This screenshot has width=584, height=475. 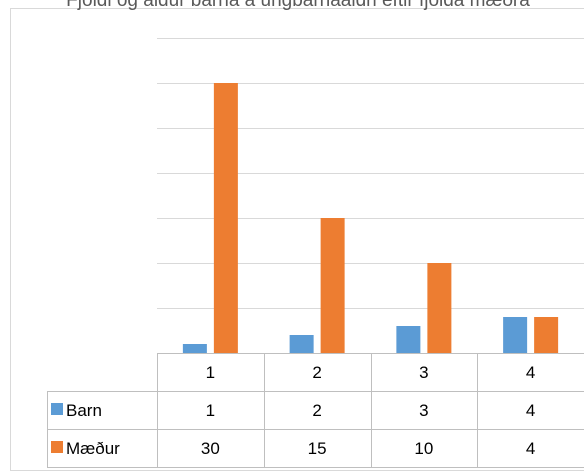 What do you see at coordinates (210, 372) in the screenshot?
I see `tick-label: 1` at bounding box center [210, 372].